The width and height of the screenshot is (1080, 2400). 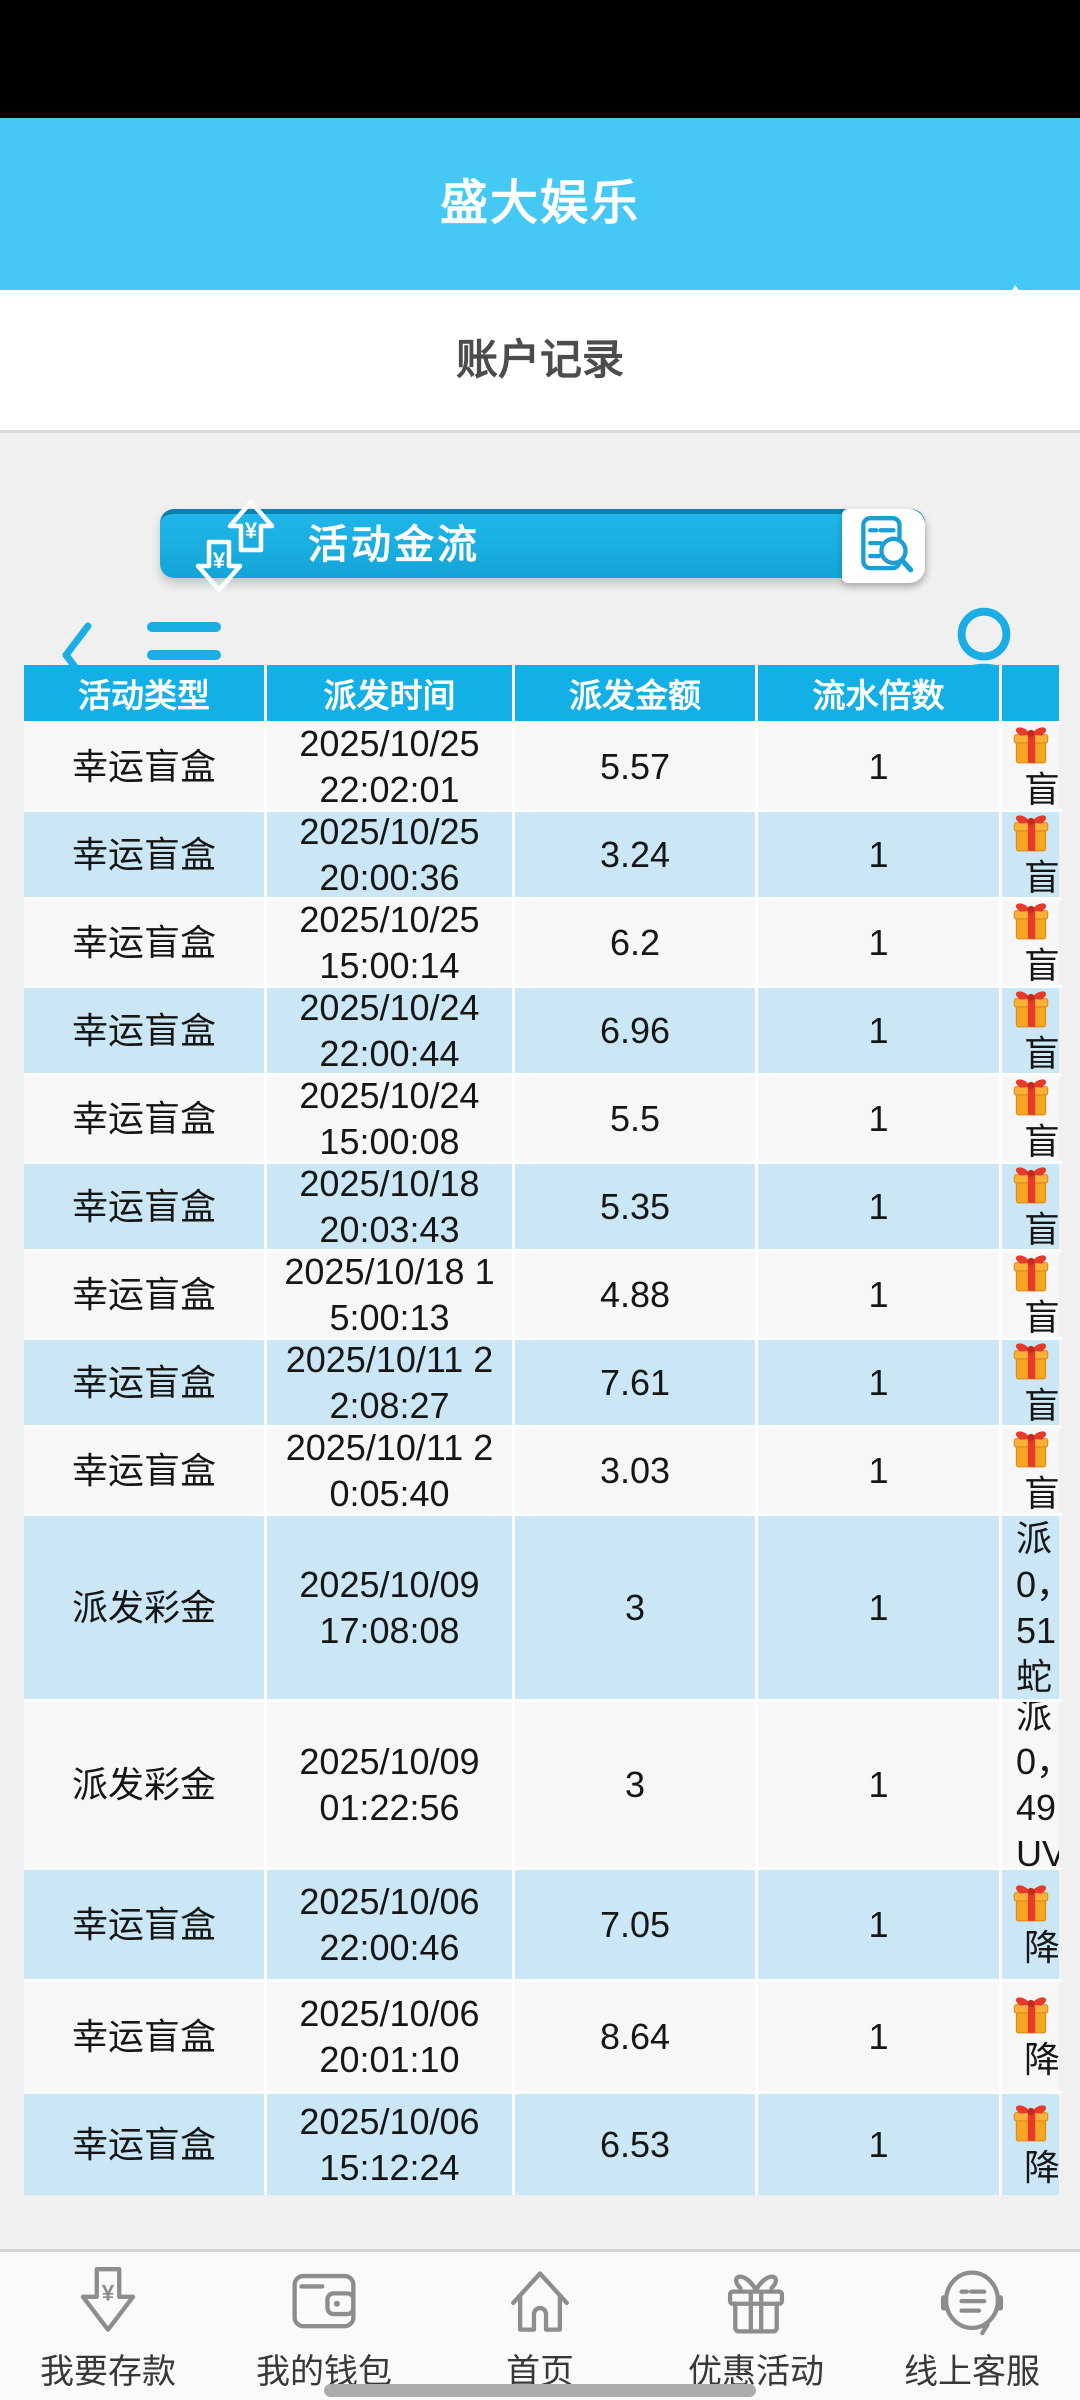 What do you see at coordinates (539, 359) in the screenshot?
I see `page-title: 账户记录` at bounding box center [539, 359].